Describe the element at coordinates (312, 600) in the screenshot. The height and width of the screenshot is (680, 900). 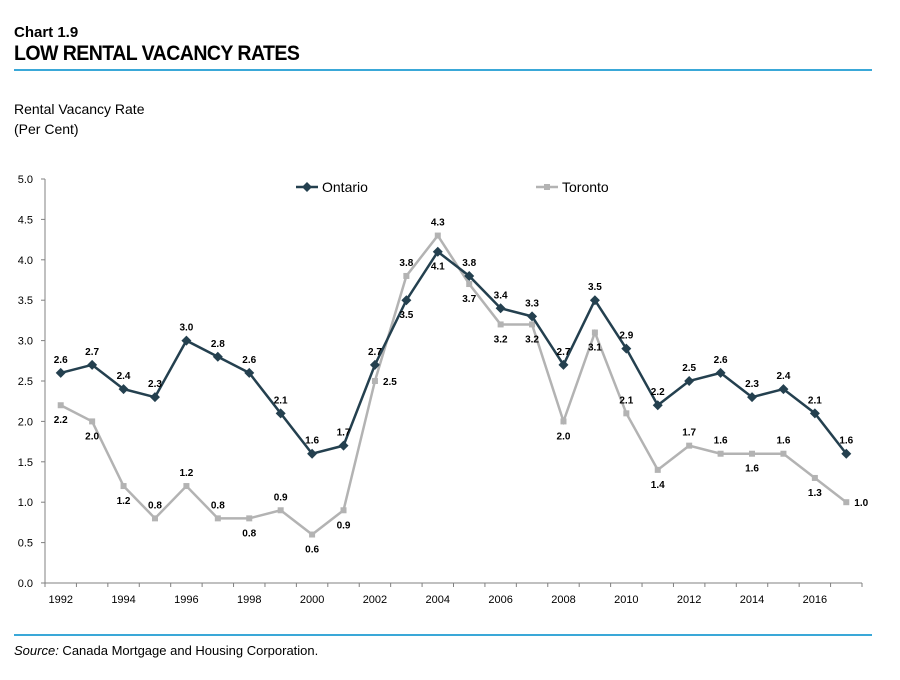
I see `x-tick-label: 2000` at that location.